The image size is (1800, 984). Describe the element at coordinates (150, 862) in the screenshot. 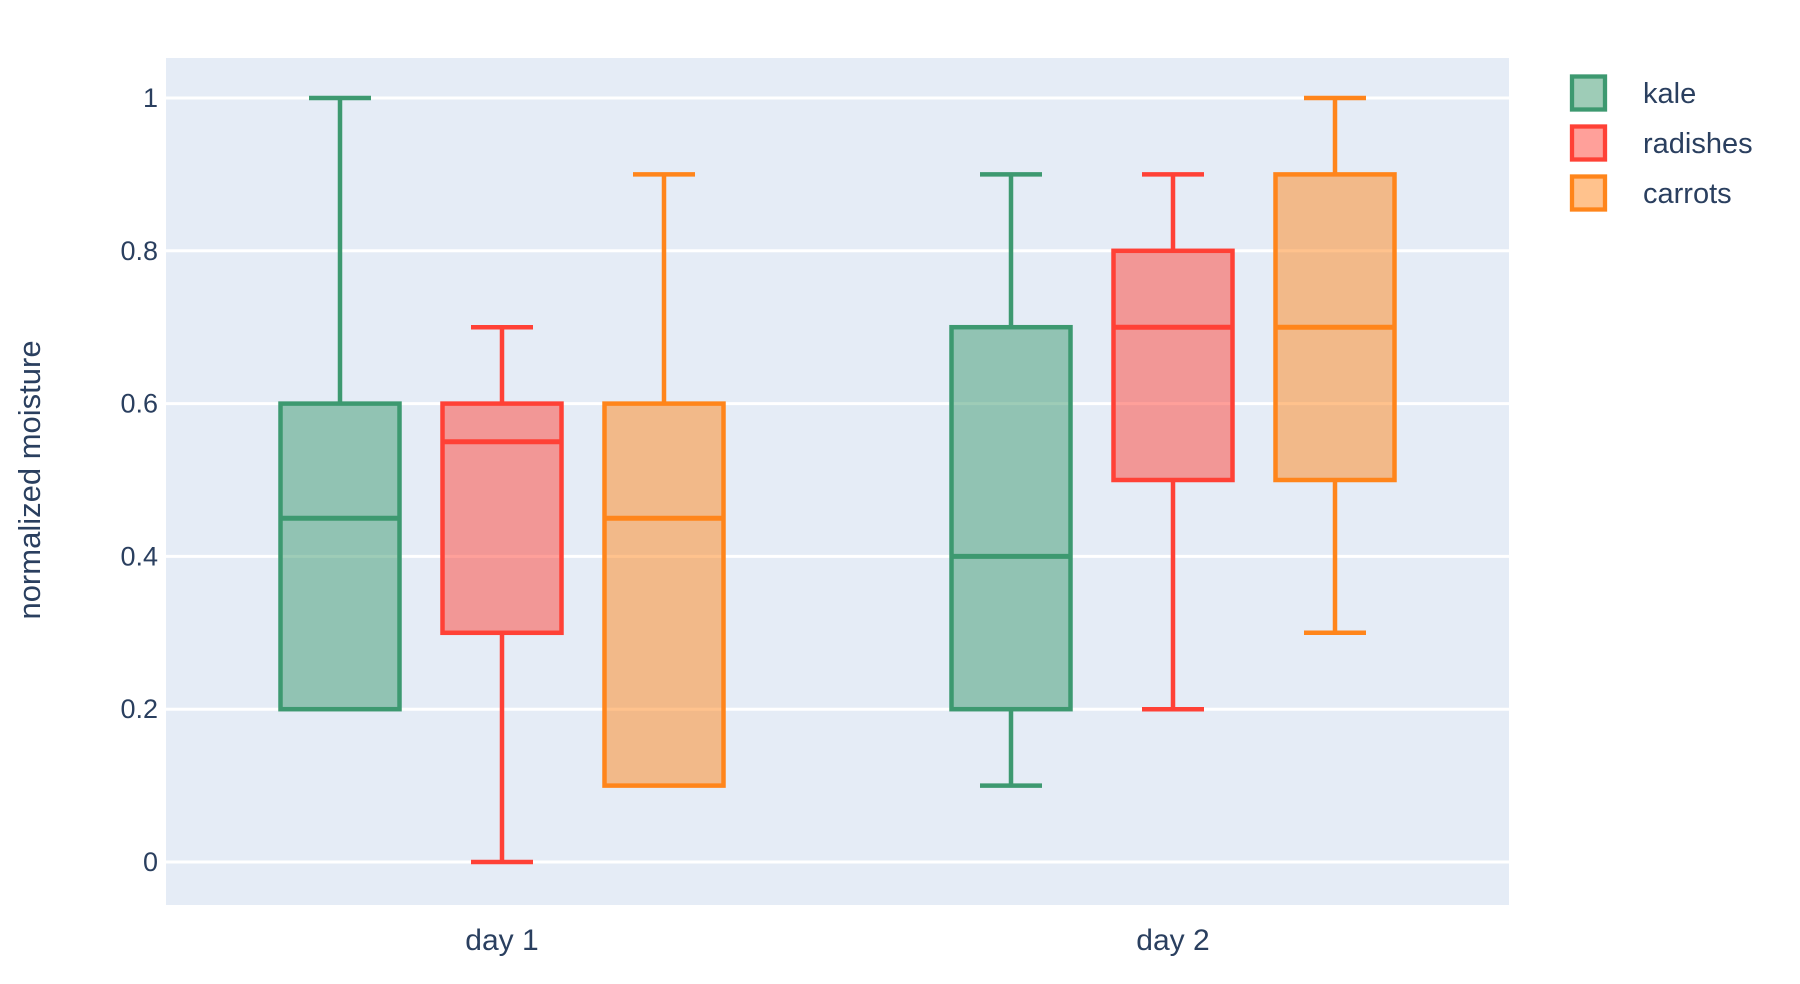

I see `y-tick-label: 0` at that location.